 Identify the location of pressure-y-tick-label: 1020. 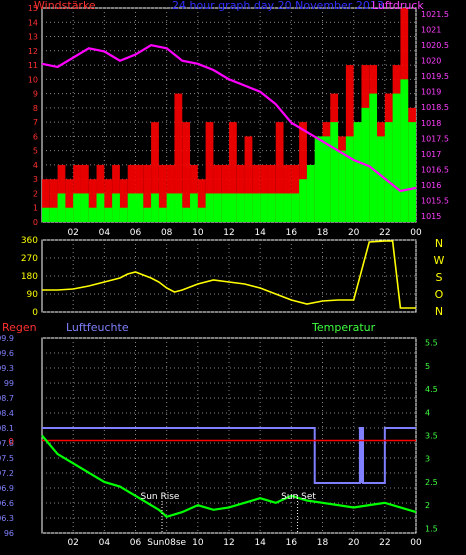
(431, 61).